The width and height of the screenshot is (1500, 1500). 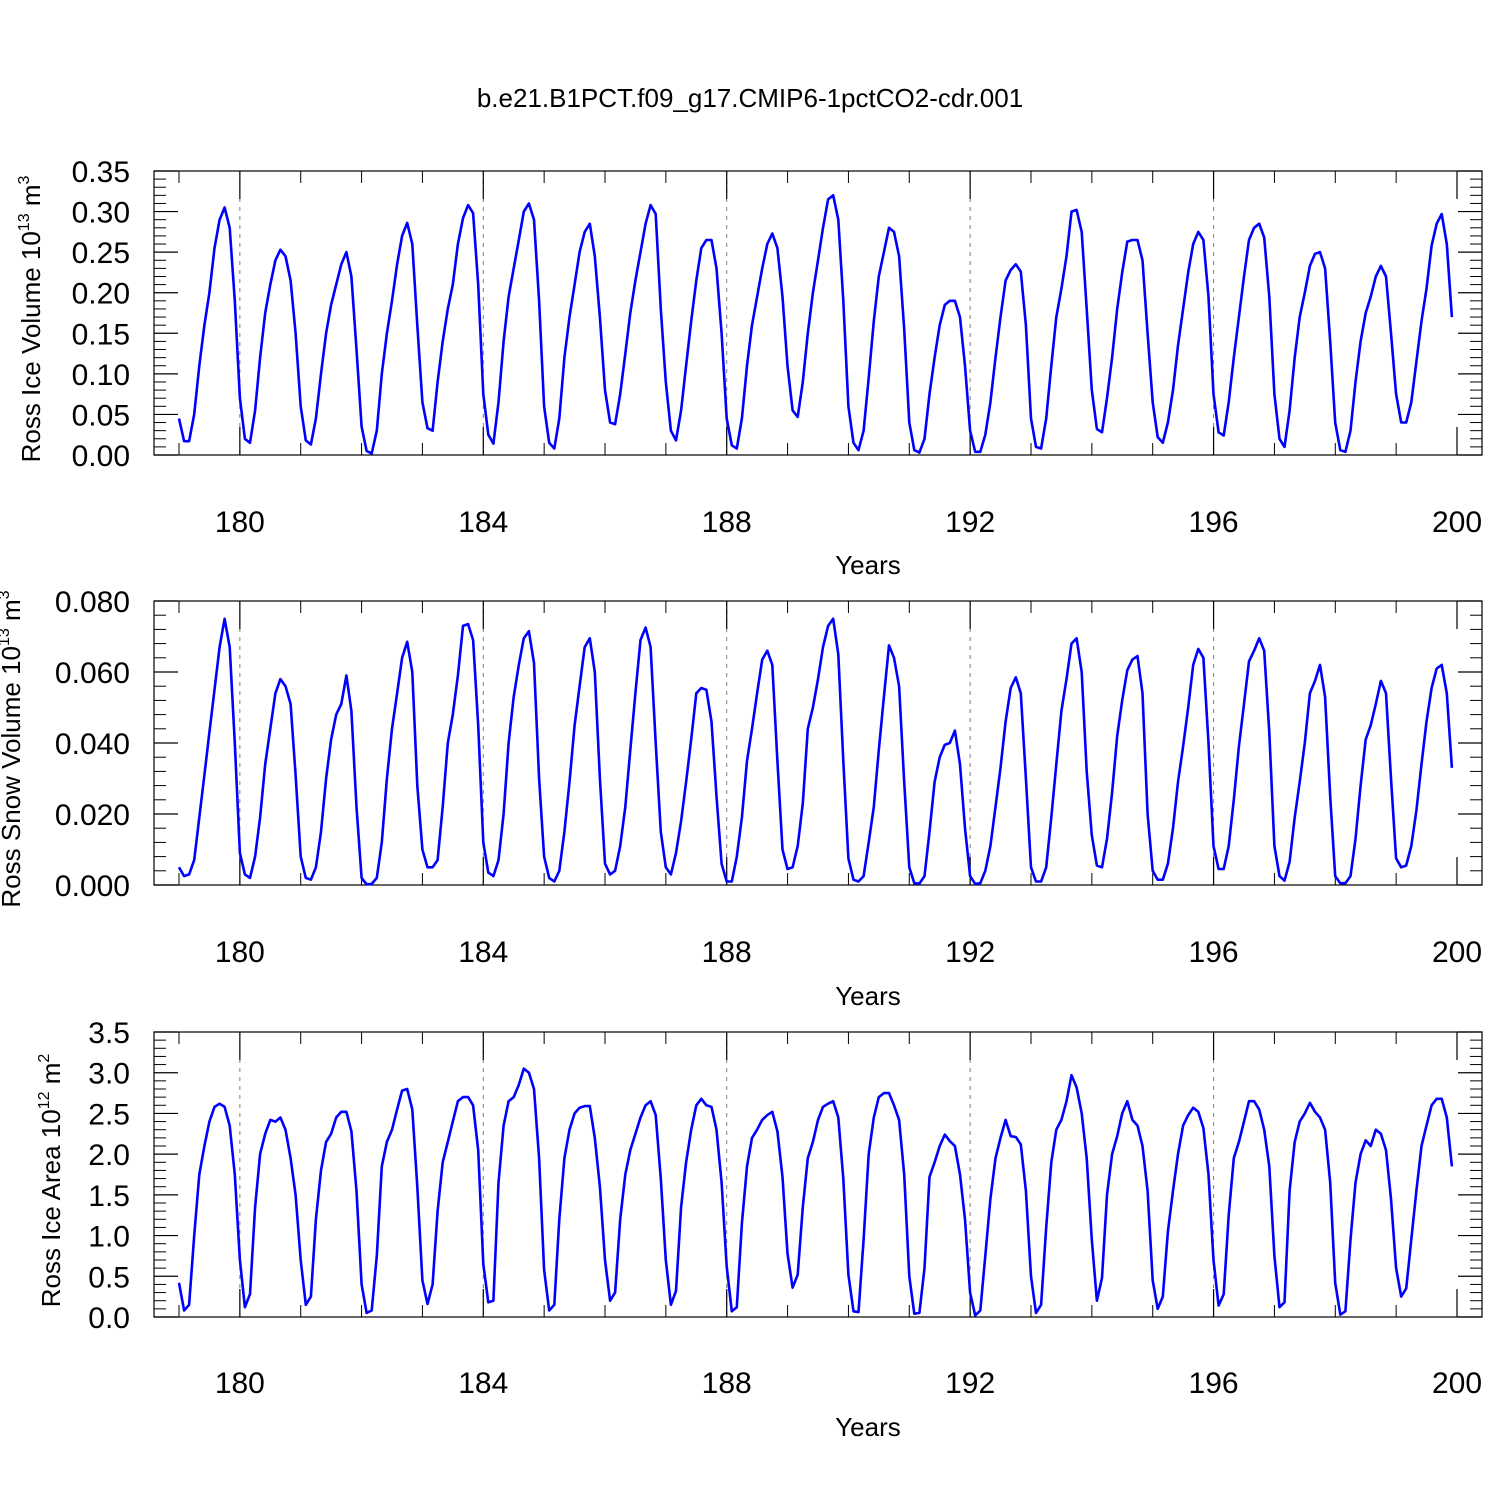 What do you see at coordinates (101, 334) in the screenshot?
I see `y-tick-label: 0.15` at bounding box center [101, 334].